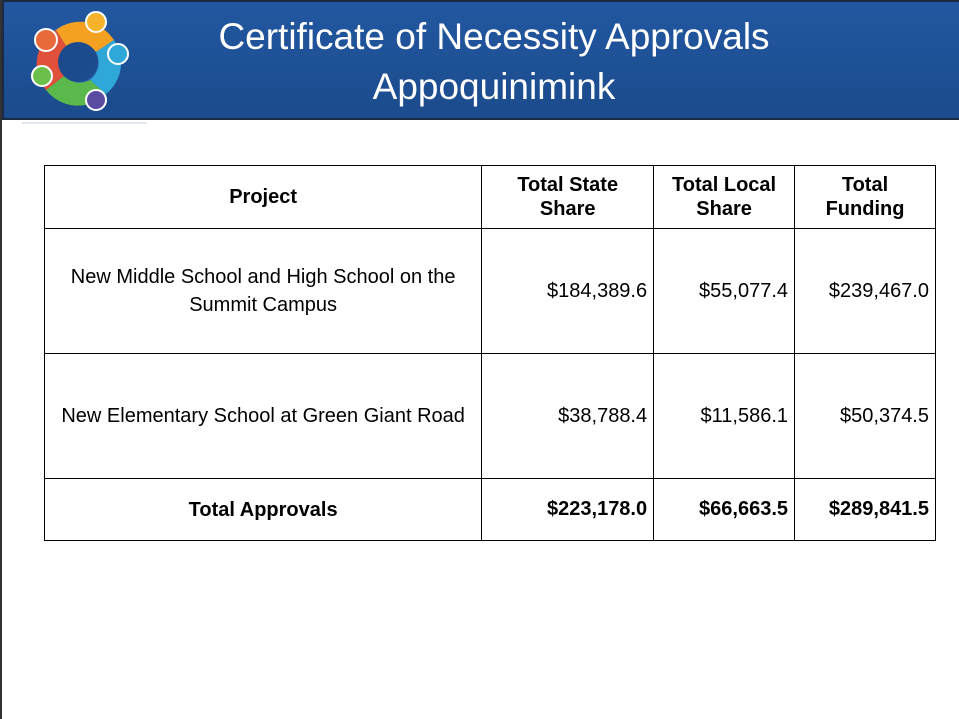  What do you see at coordinates (263, 197) in the screenshot?
I see `column-header: Project` at bounding box center [263, 197].